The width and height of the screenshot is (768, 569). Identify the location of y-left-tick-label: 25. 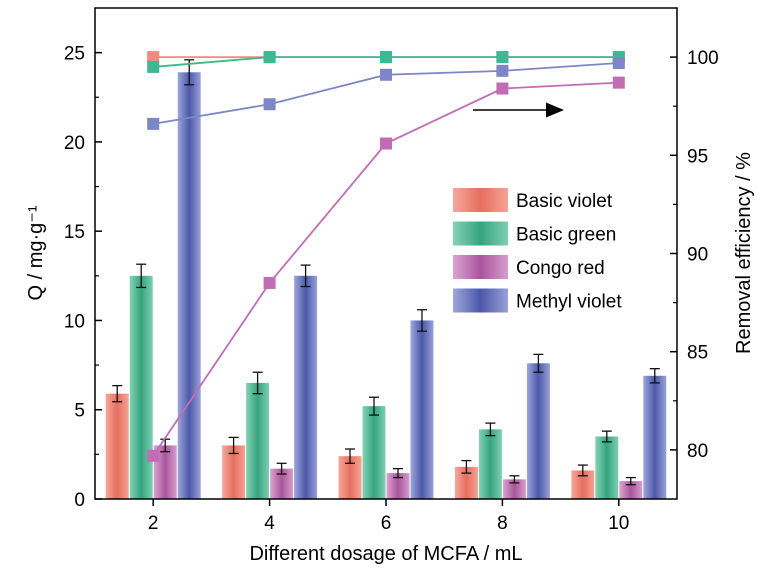
(74, 54).